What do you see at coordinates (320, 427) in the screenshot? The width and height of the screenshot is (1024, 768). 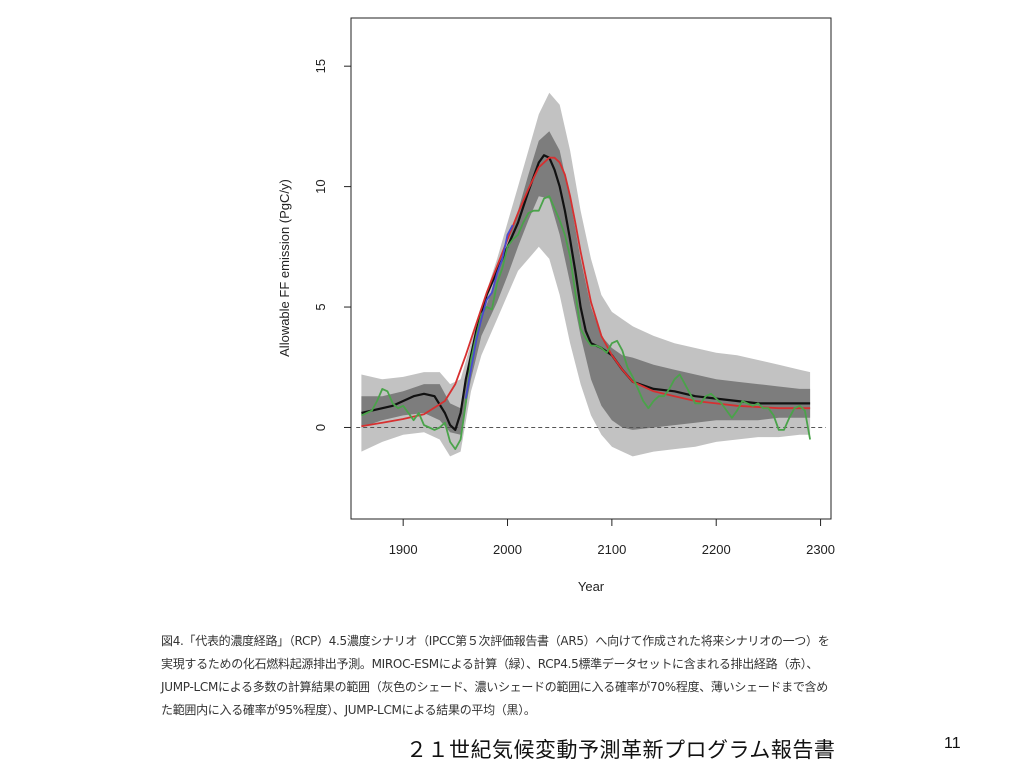 I see `y-tick-label: 0` at bounding box center [320, 427].